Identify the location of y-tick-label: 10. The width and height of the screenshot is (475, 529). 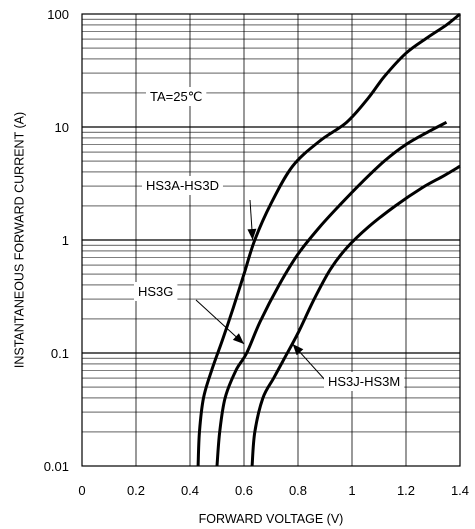
(62, 127).